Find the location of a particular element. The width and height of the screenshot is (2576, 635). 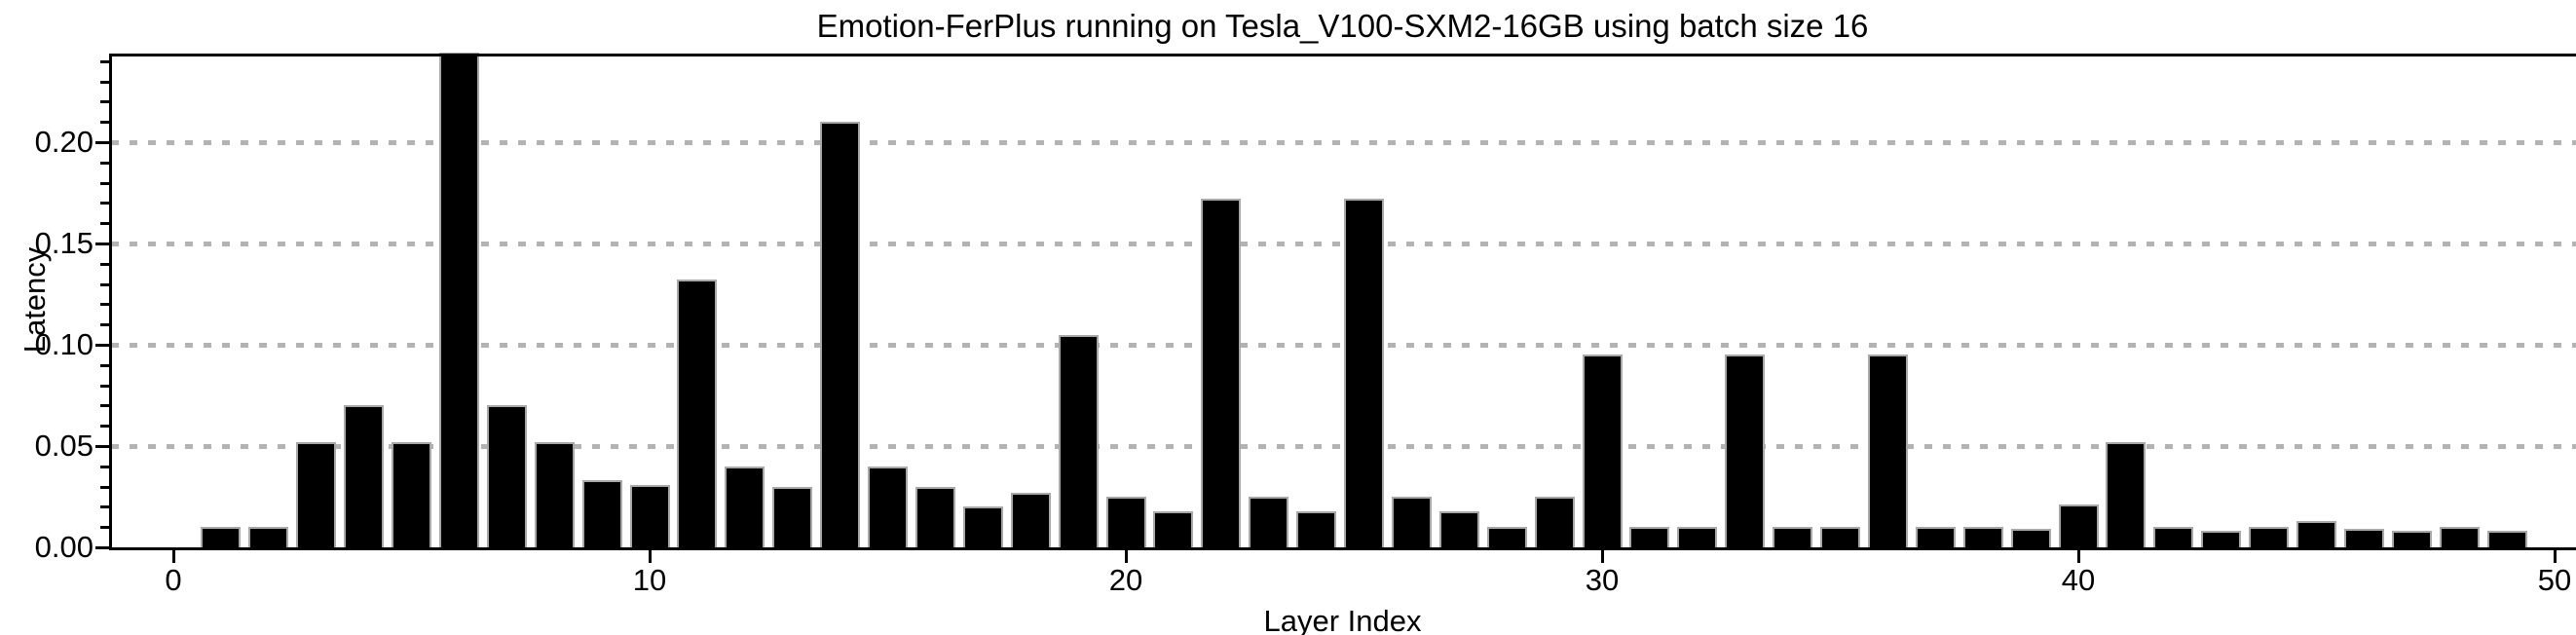

x-tick-label: 0 is located at coordinates (173, 580).